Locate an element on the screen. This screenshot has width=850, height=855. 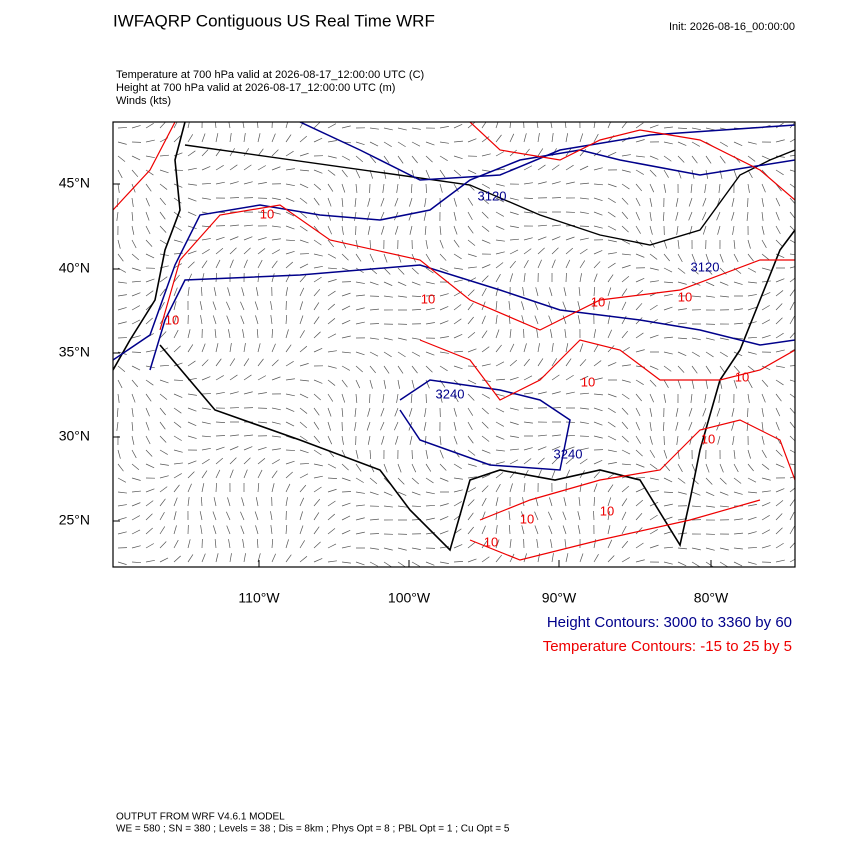
lon-label: 110°W is located at coordinates (259, 598).